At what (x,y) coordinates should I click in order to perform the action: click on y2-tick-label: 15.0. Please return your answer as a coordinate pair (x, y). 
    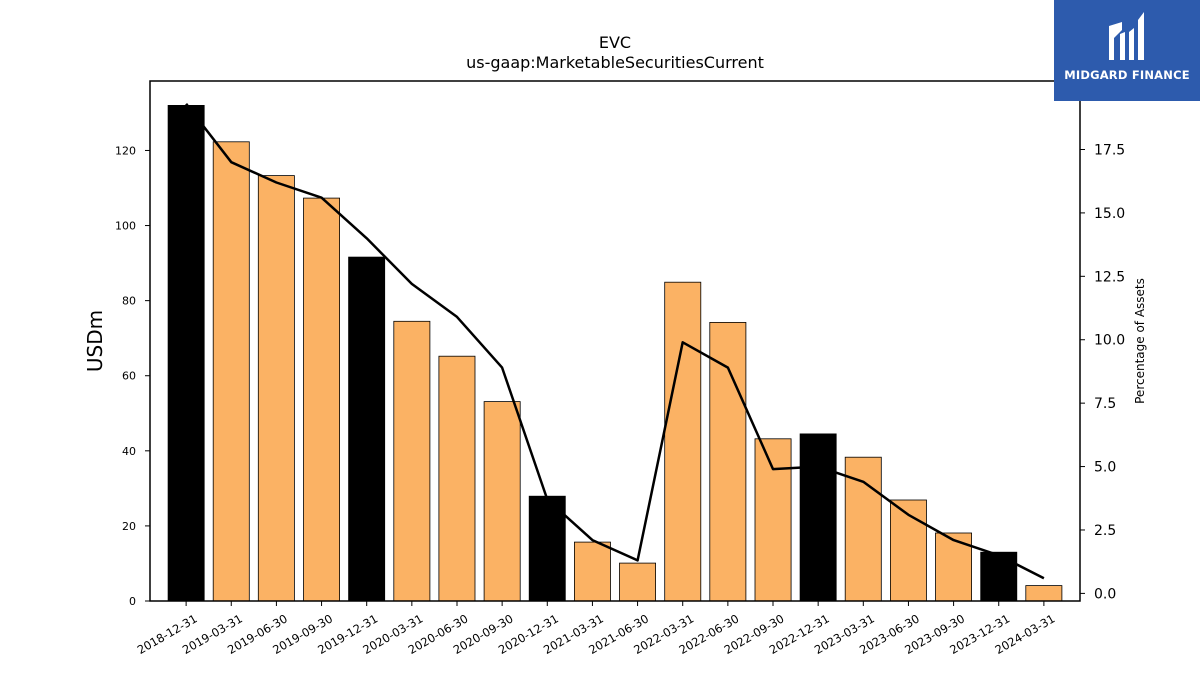
    Looking at the image, I should click on (1109, 214).